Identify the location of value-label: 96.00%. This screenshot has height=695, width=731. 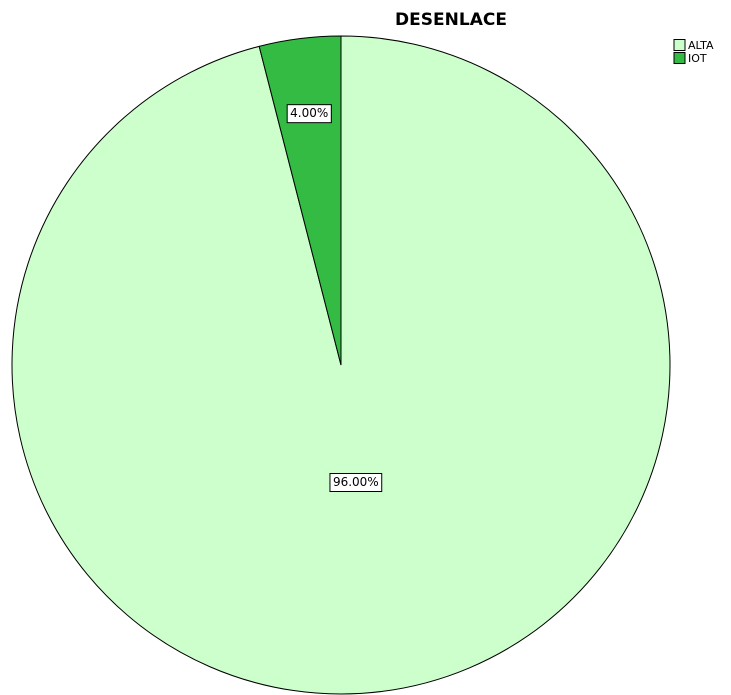
(356, 482).